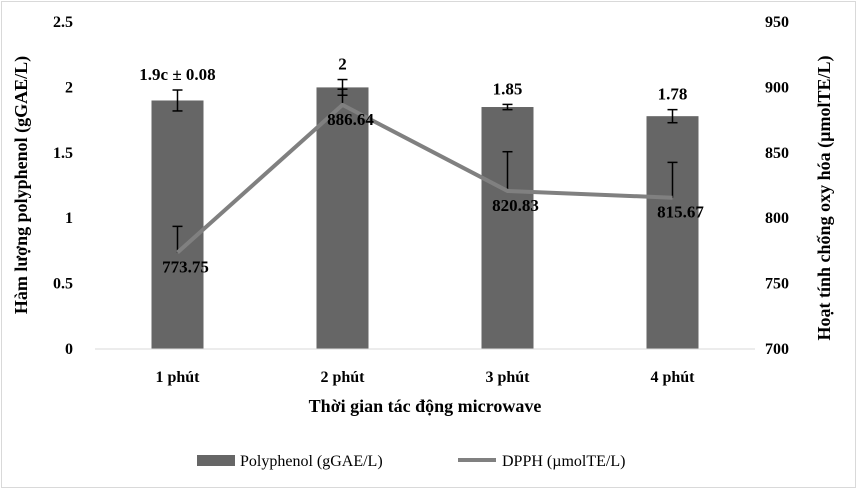  Describe the element at coordinates (563, 461) in the screenshot. I see `legend-label-dpph: DPPH (µmolTE/L)` at that location.